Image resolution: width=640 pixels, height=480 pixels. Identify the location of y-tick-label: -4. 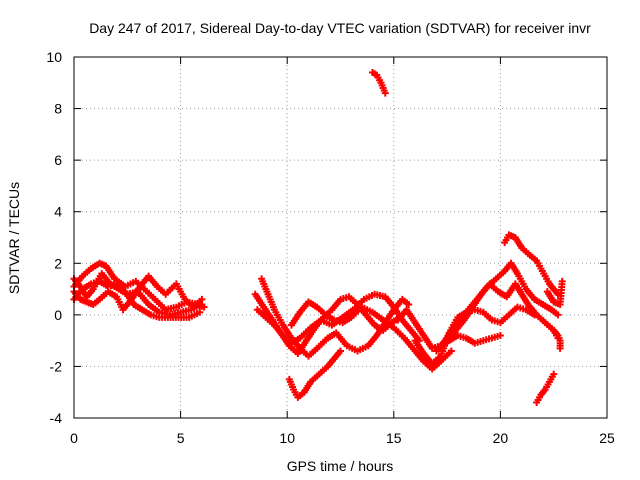
(56, 418).